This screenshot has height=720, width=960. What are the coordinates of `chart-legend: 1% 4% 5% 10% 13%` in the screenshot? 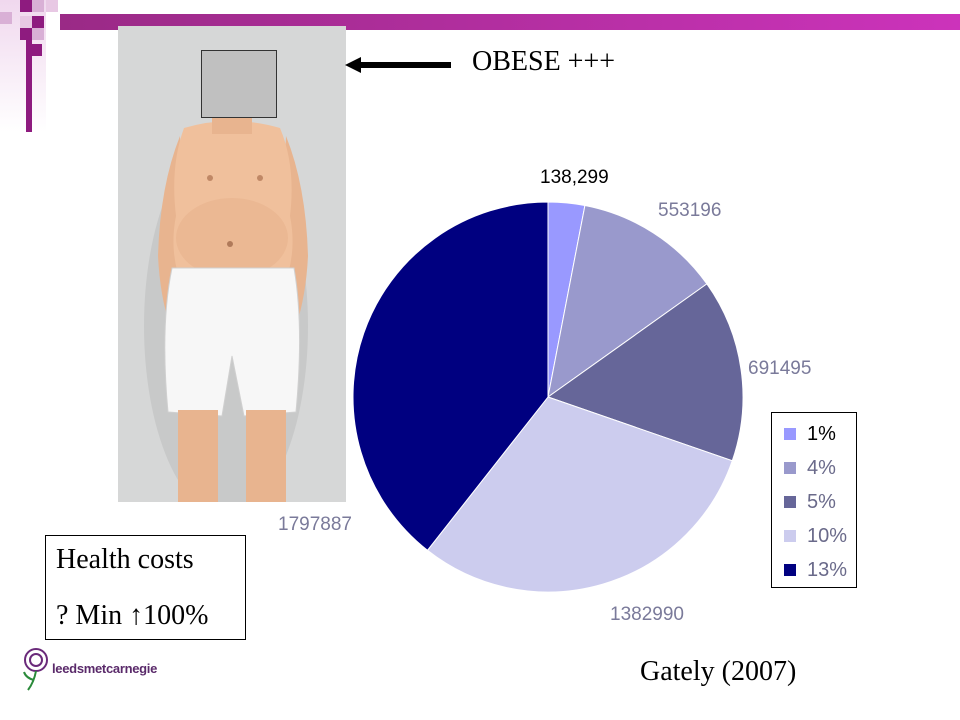 It's located at (814, 500).